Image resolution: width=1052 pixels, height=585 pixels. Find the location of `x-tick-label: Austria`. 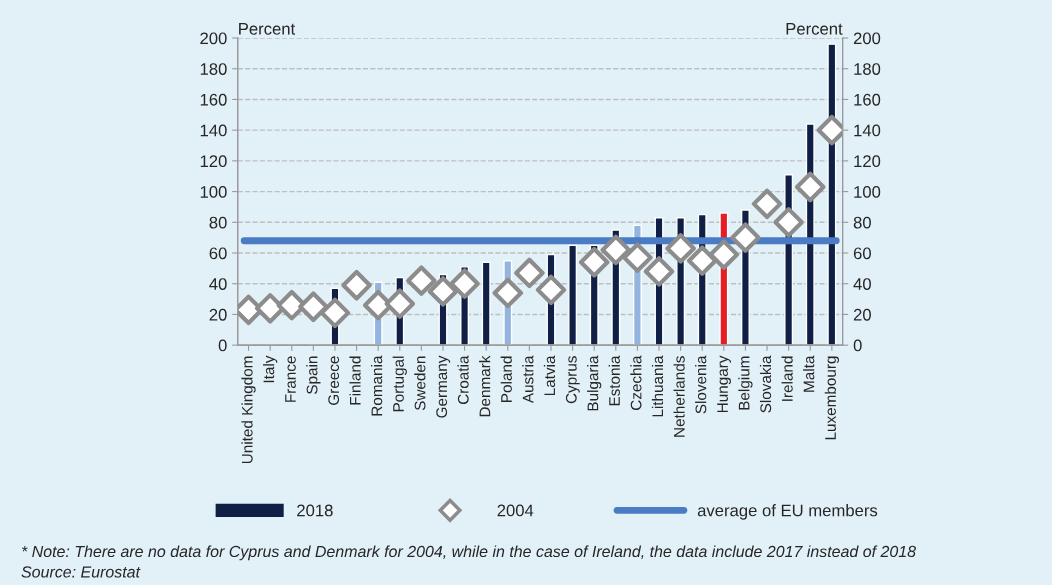

x-tick-label: Austria is located at coordinates (528, 379).